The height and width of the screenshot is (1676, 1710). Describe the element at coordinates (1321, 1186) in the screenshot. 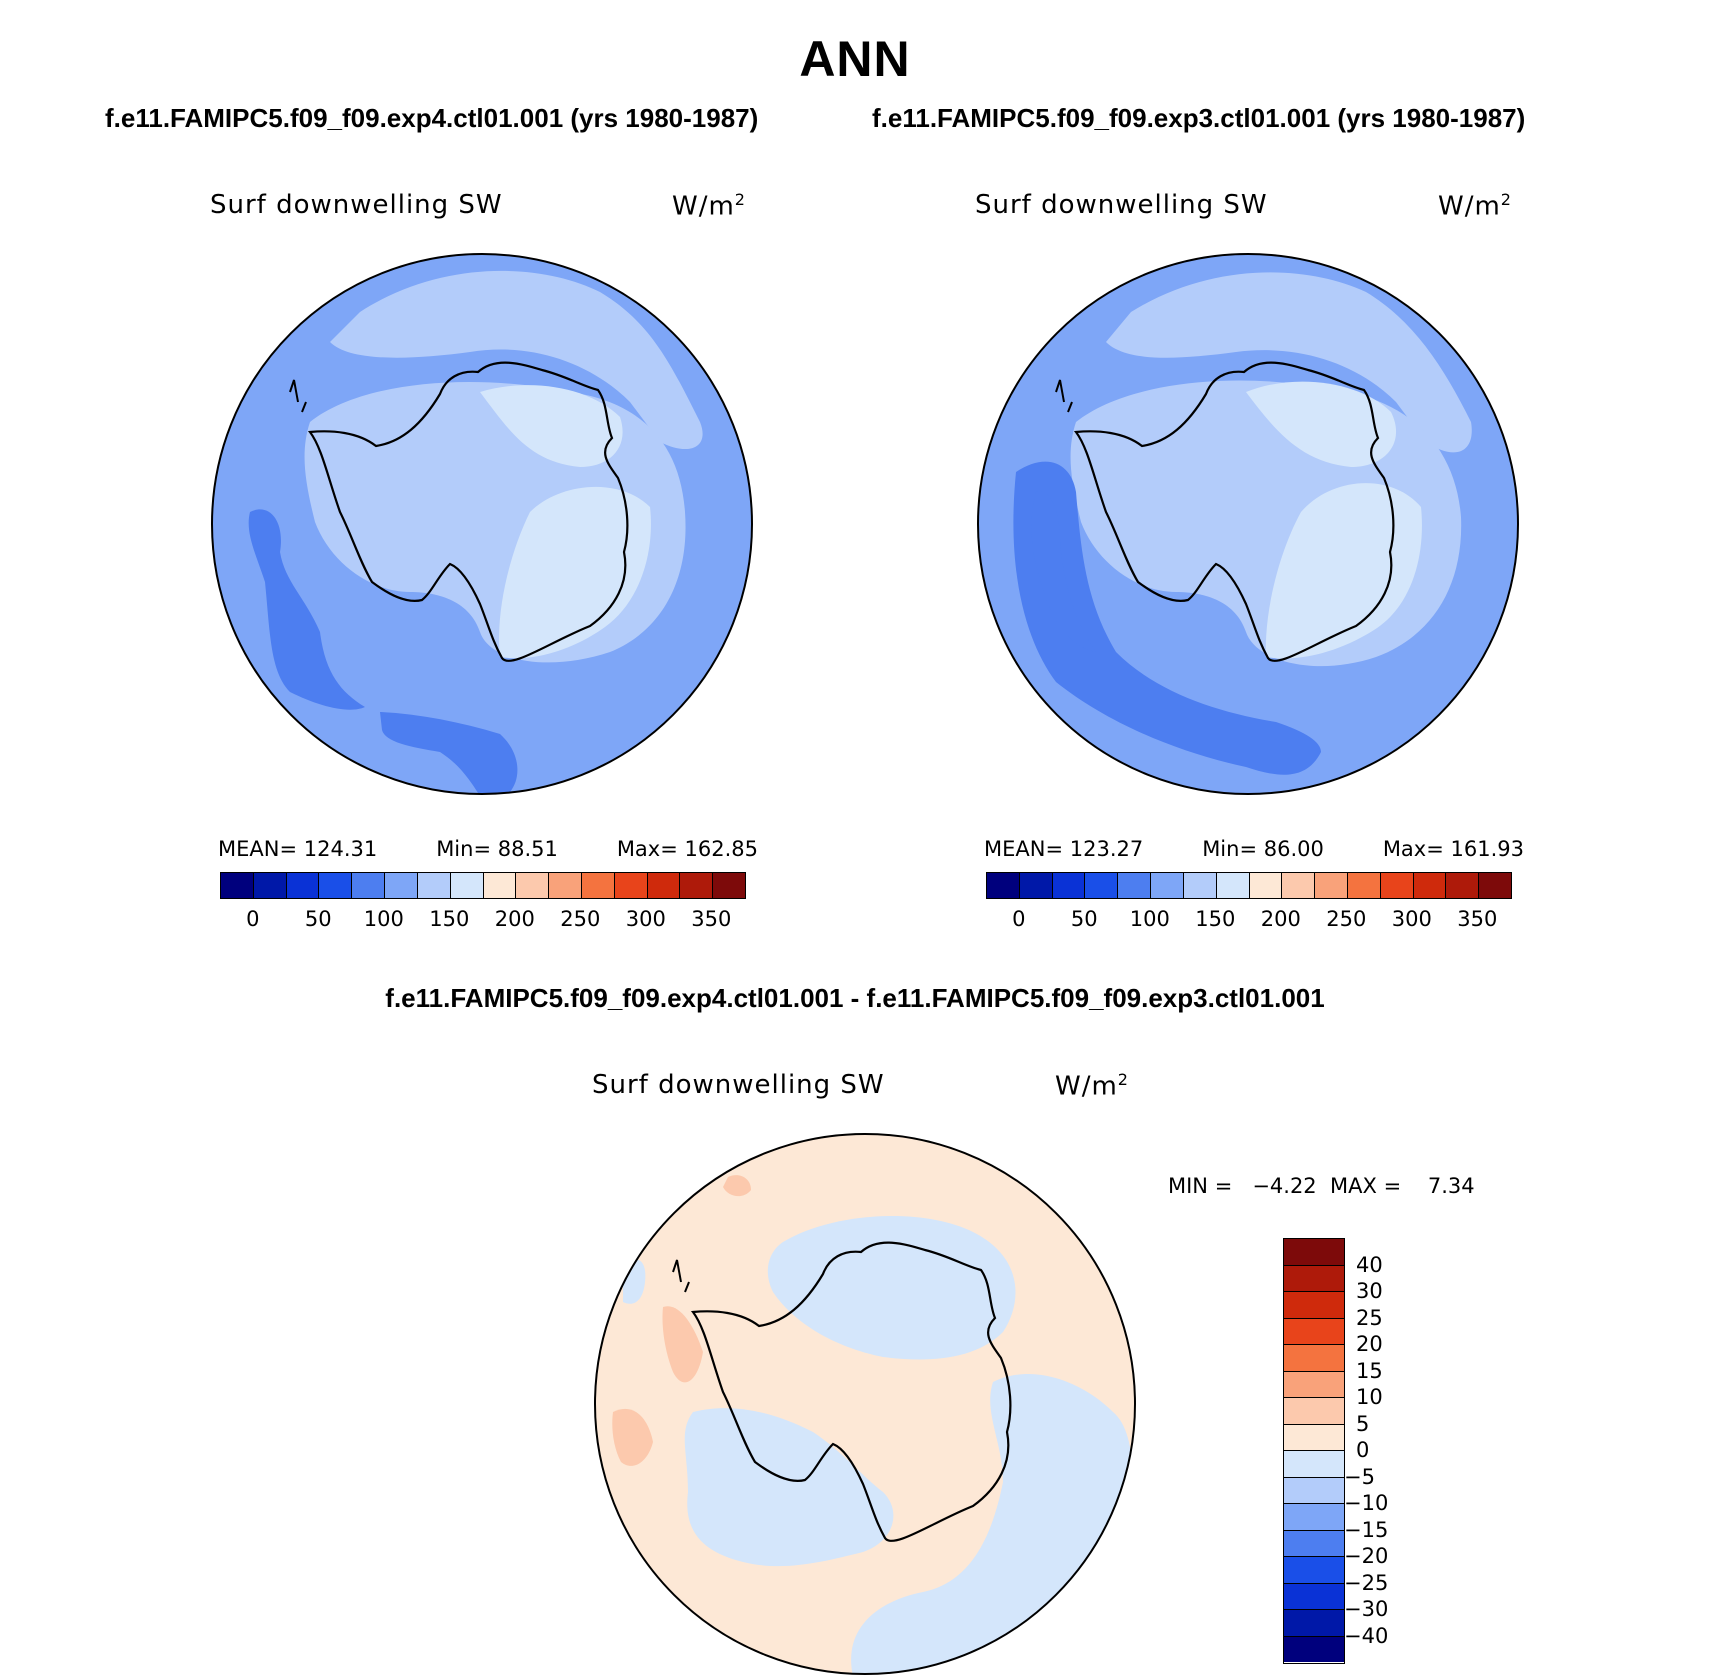

I see `diff-stats: MIN = −4.22 MAX = 7.34` at that location.